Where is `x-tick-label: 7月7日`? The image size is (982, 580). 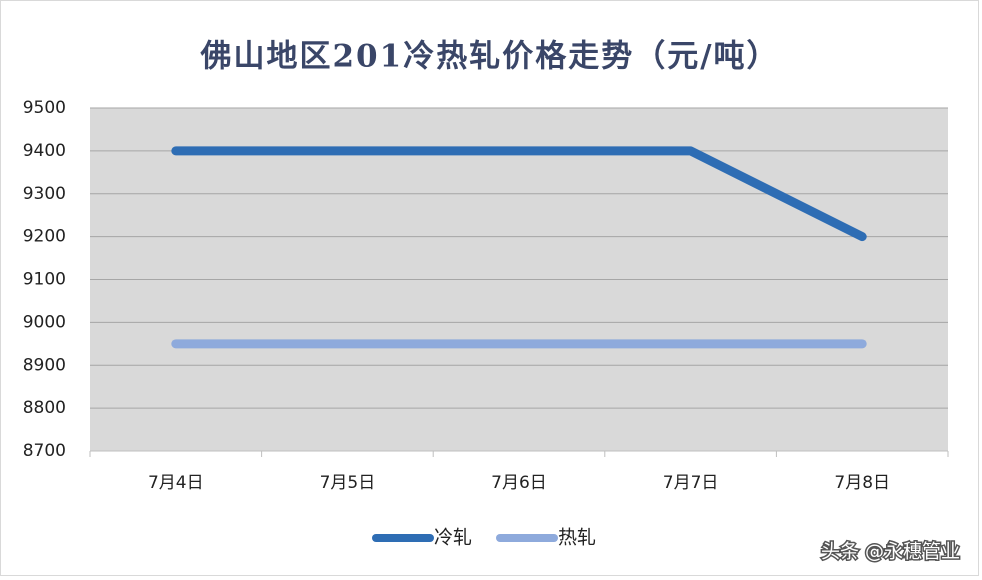 x-tick-label: 7月7日 is located at coordinates (691, 483).